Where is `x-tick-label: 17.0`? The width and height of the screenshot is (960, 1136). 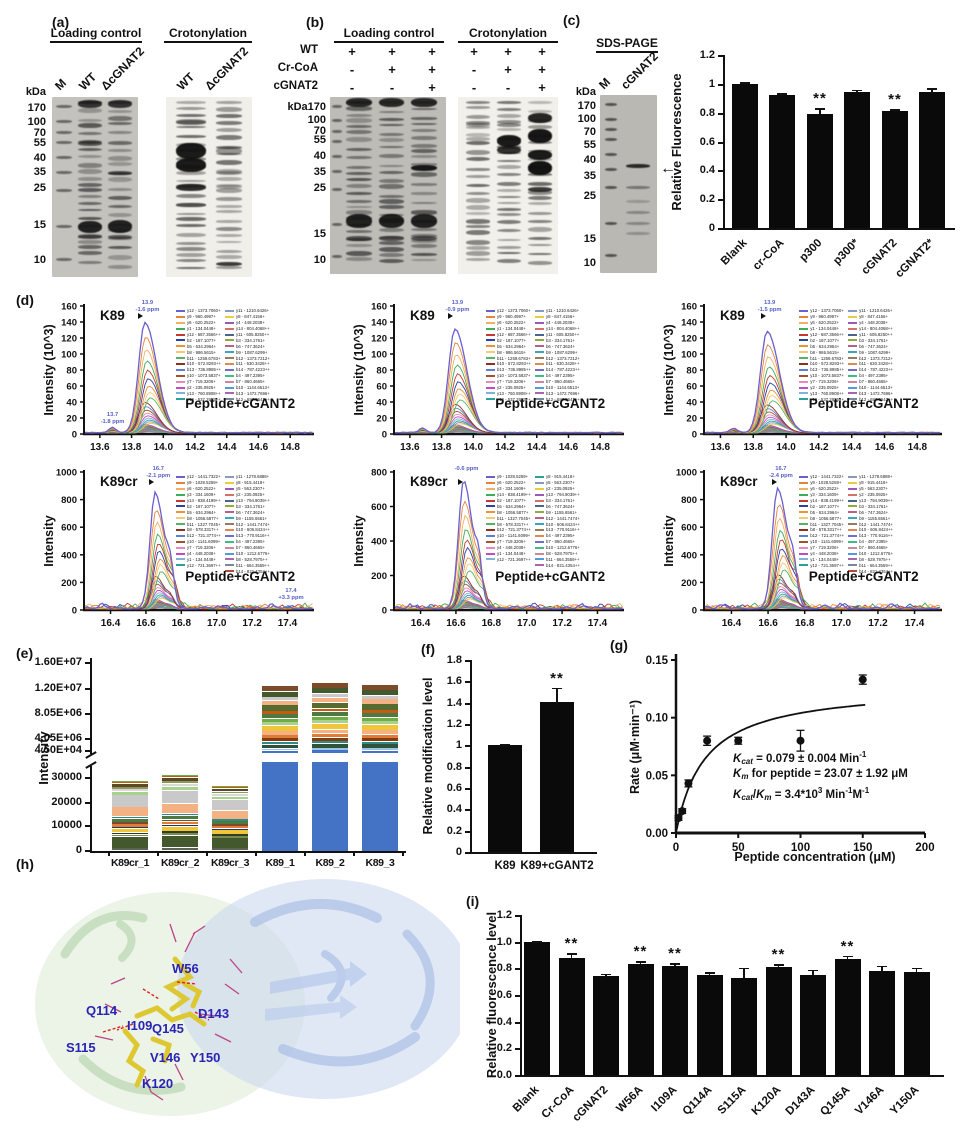
x-tick-label: 17.0 is located at coordinates (527, 623).